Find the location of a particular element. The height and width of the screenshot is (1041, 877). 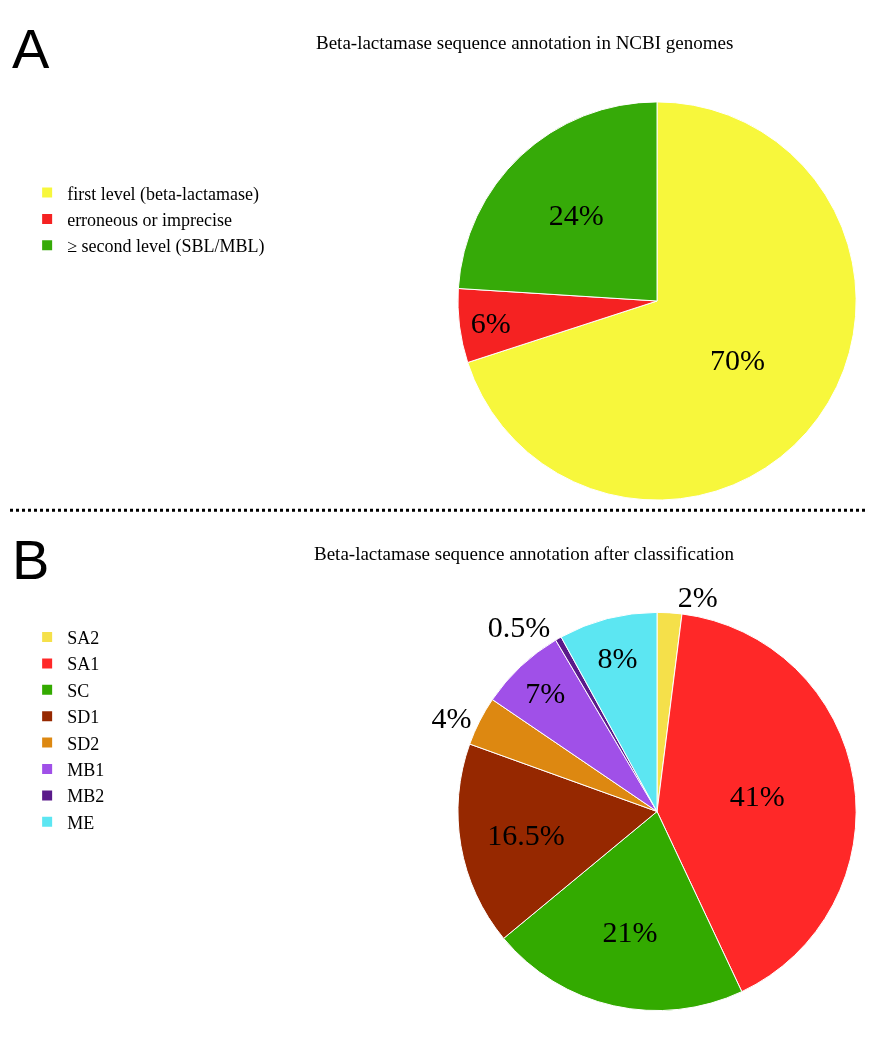

data-label: 16.5% is located at coordinates (526, 834).